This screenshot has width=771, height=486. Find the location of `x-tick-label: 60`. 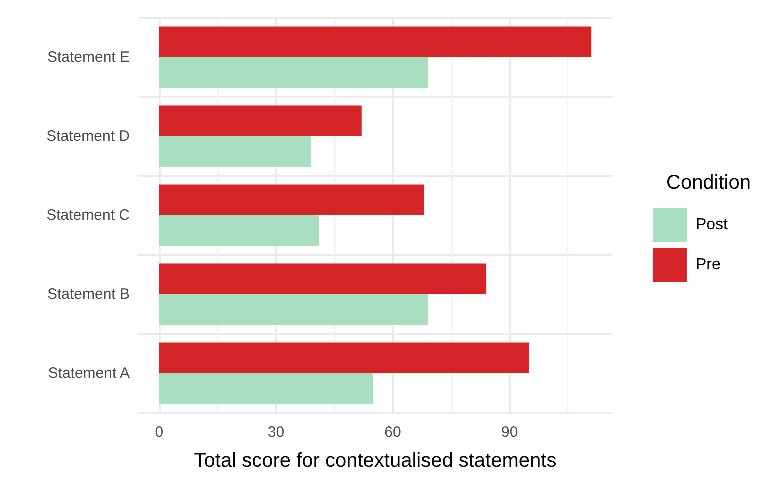

x-tick-label: 60 is located at coordinates (393, 432).